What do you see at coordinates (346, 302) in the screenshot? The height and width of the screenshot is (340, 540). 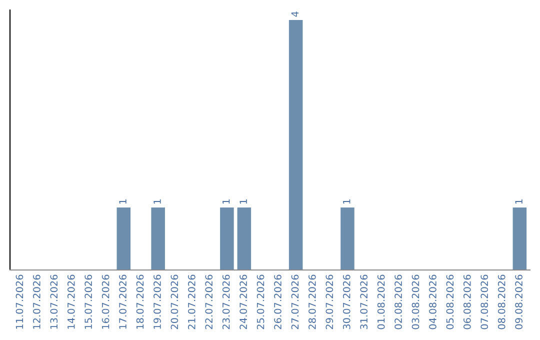 I see `x-tick-label: 30.07.2026` at bounding box center [346, 302].